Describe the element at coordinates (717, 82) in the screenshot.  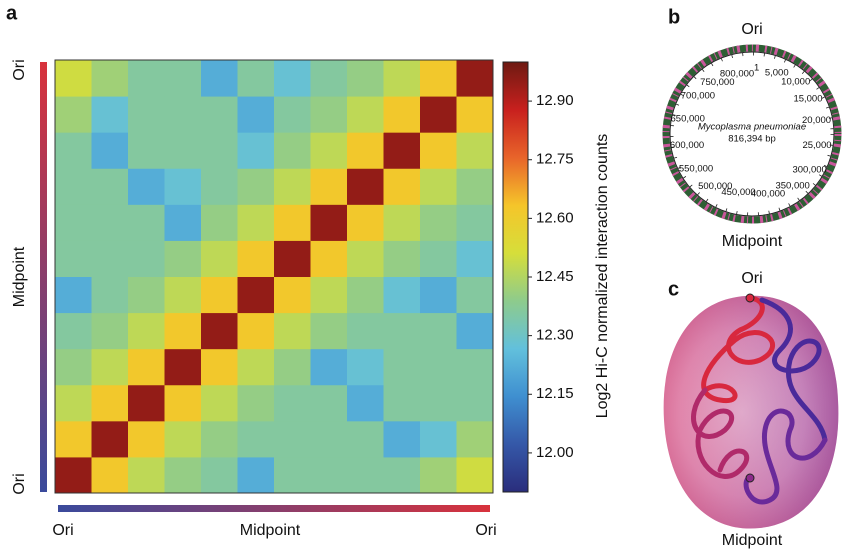
I see `genome-position-label: 750,000` at that location.